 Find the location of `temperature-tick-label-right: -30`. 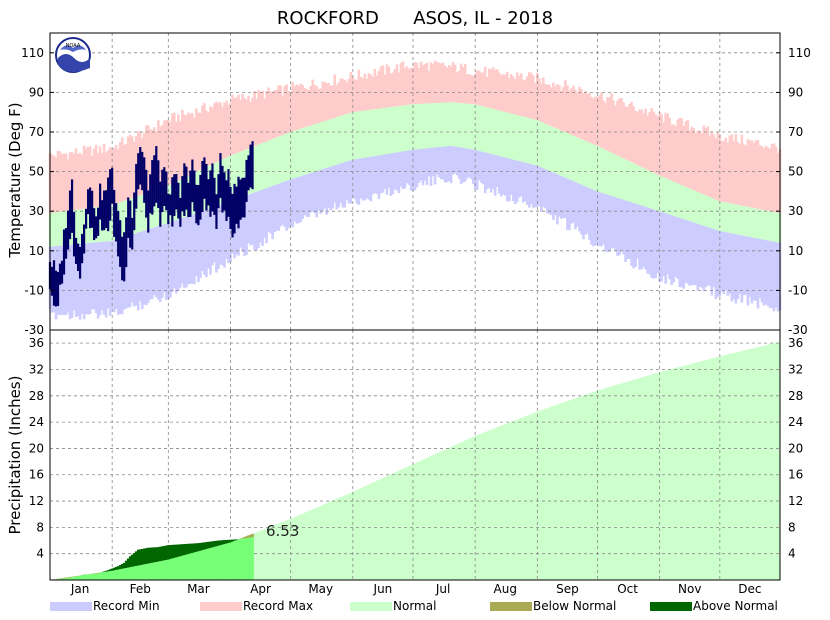

temperature-tick-label-right: -30 is located at coordinates (798, 330).